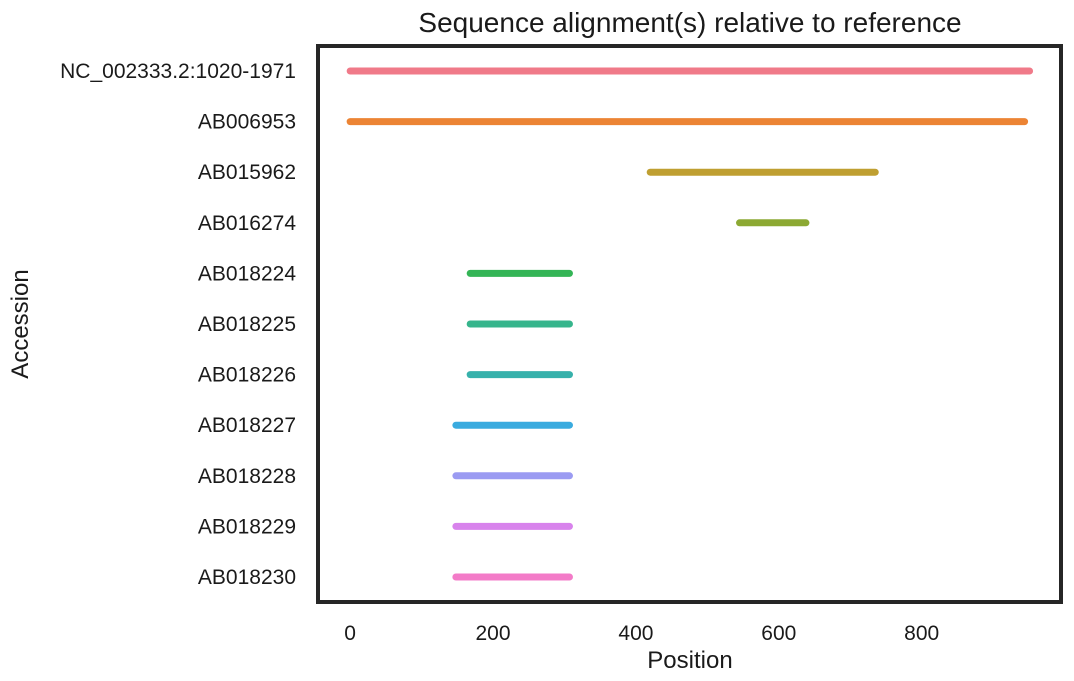  Describe the element at coordinates (247, 526) in the screenshot. I see `y-tick-label: AB018229` at that location.